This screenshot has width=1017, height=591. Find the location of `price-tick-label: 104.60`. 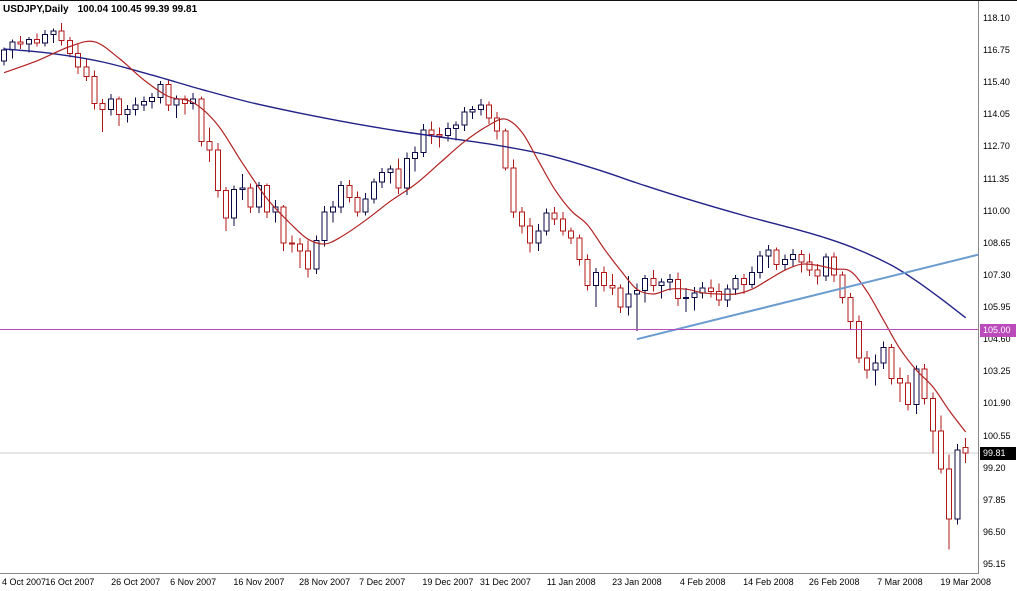

price-tick-label: 104.60 is located at coordinates (997, 339).